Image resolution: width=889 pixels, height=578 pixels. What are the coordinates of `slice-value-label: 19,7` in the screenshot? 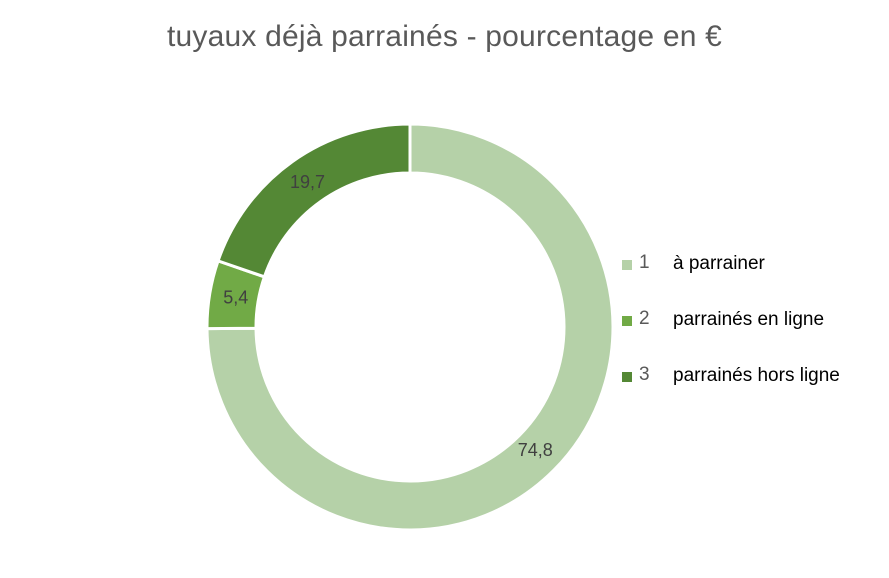 It's located at (307, 182).